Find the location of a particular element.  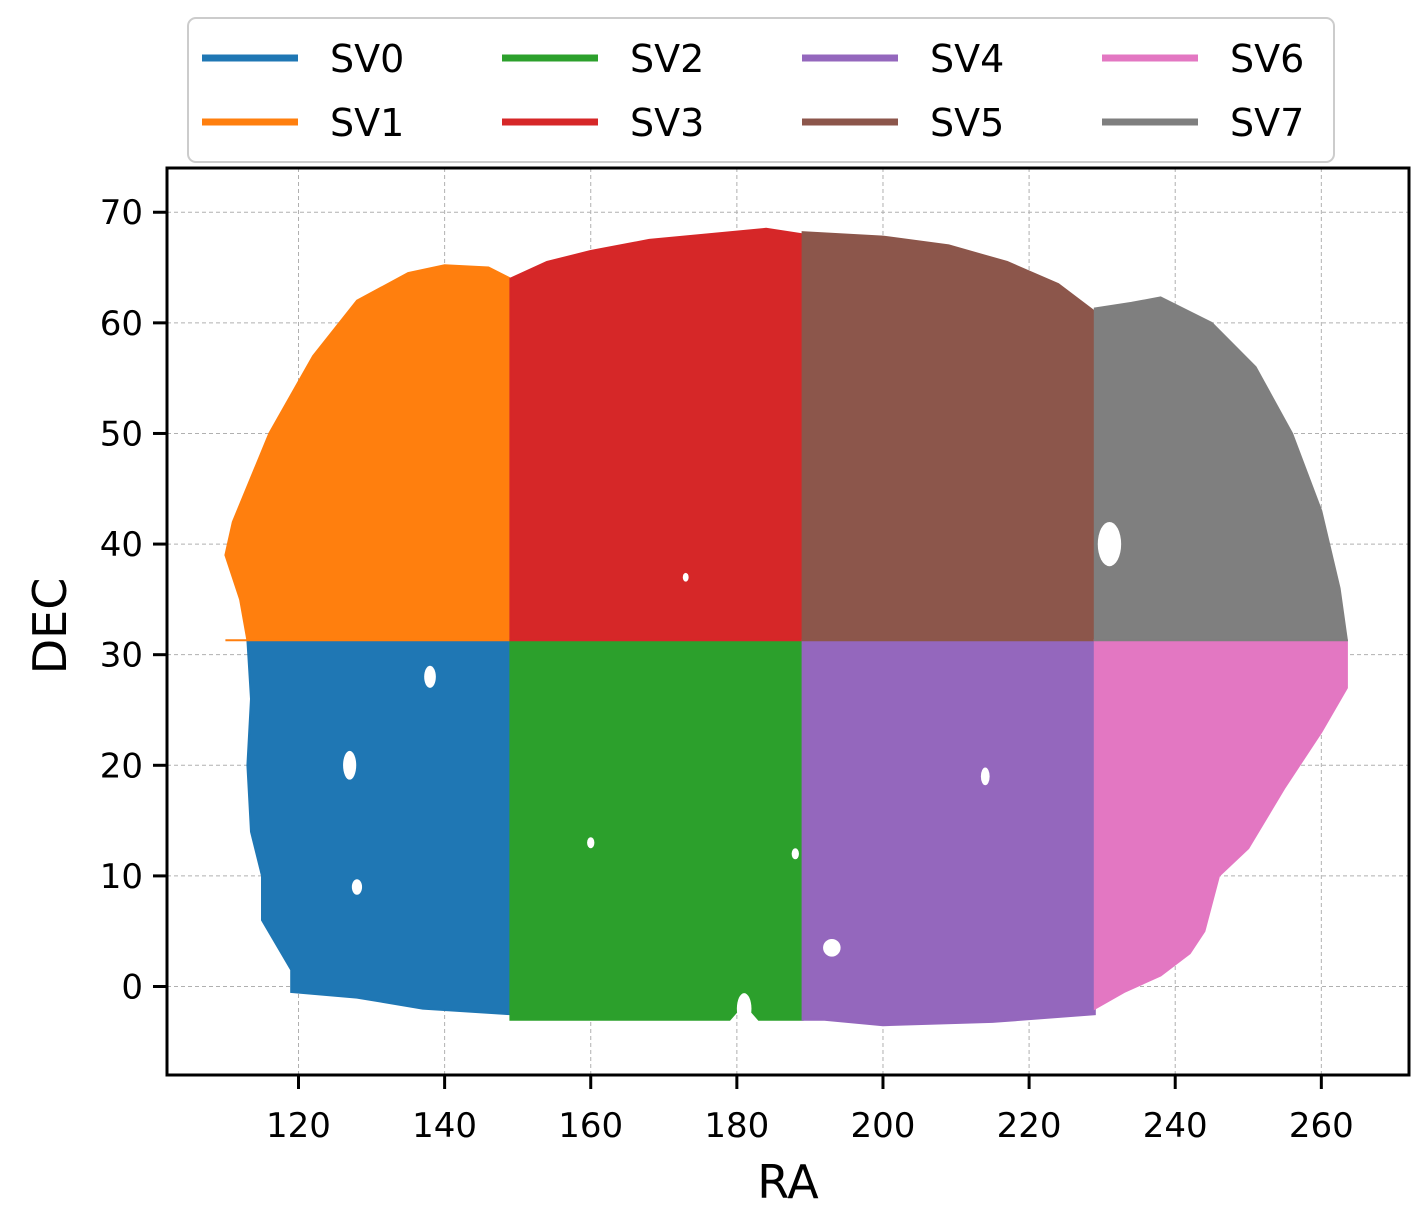

x-tick-label: 220 is located at coordinates (1029, 1126).